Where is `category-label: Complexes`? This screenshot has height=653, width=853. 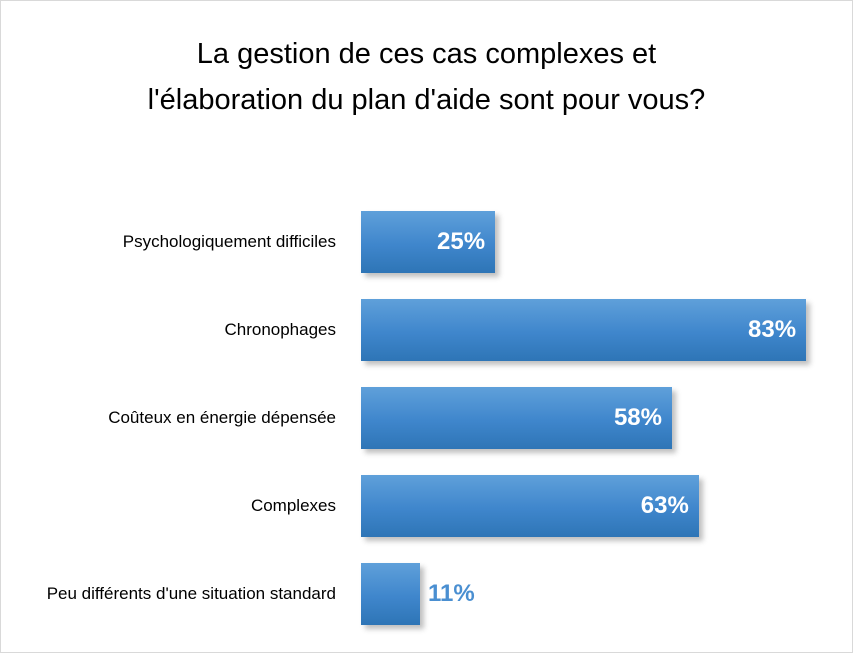 category-label: Complexes is located at coordinates (173, 506).